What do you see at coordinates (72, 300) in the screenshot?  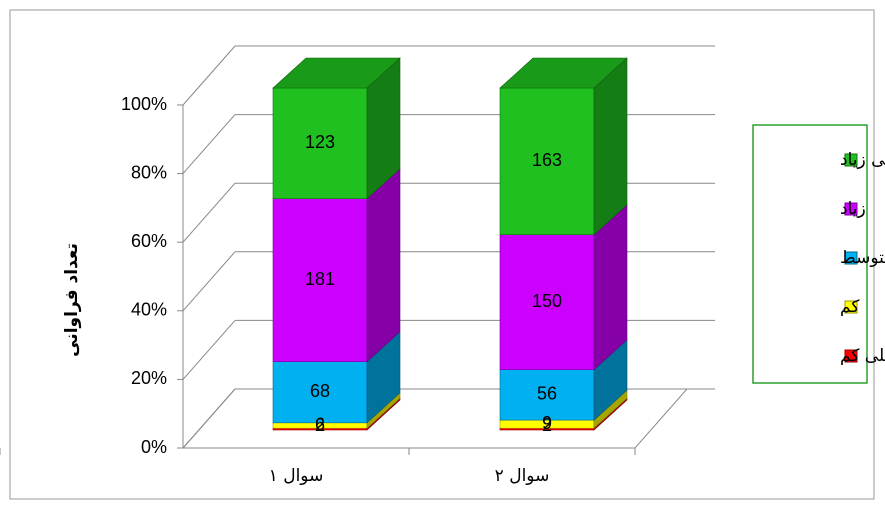 I see `y-axis-title: تعداد فراوانی` at bounding box center [72, 300].